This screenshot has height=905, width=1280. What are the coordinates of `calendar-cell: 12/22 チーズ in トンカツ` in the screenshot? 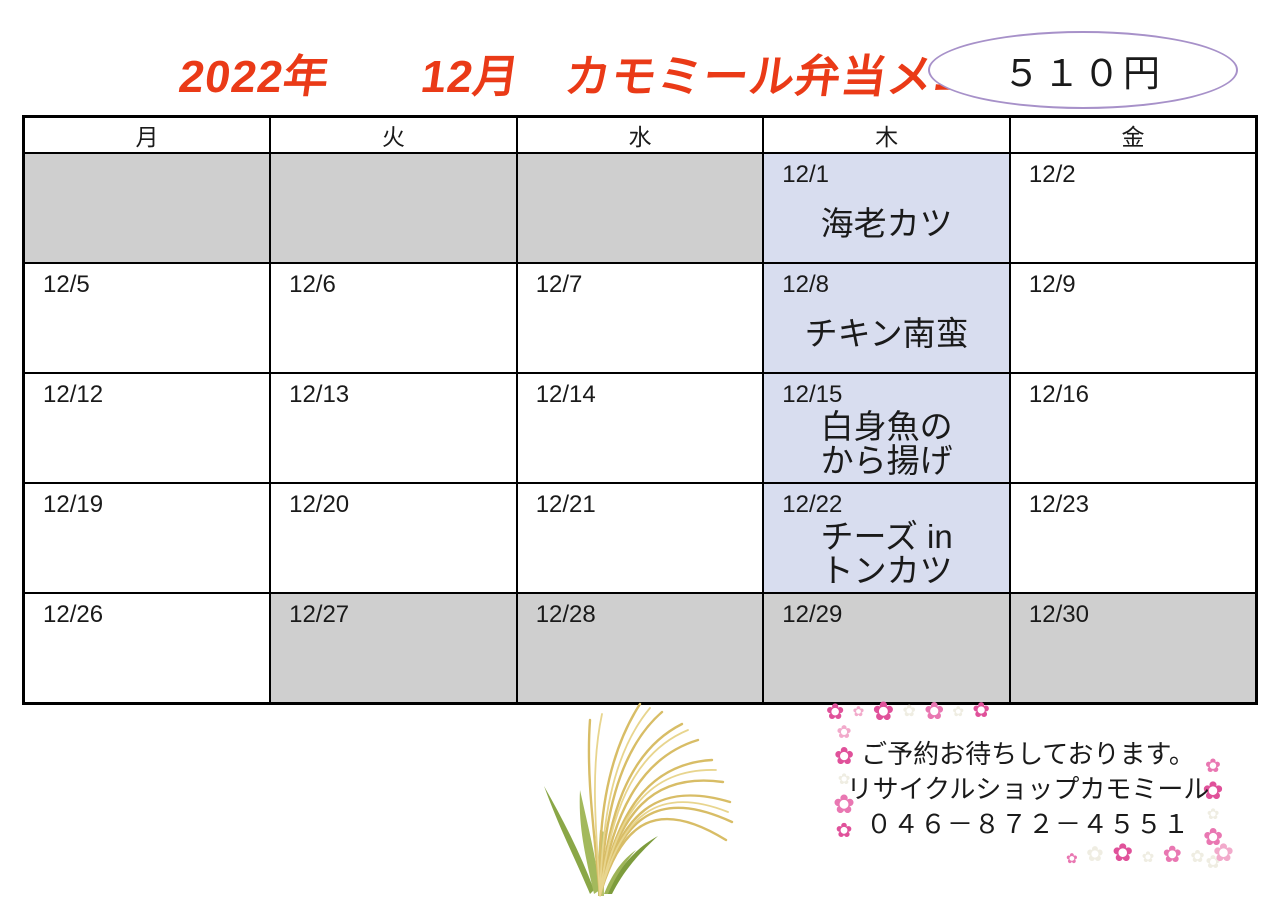 It's located at (886, 538).